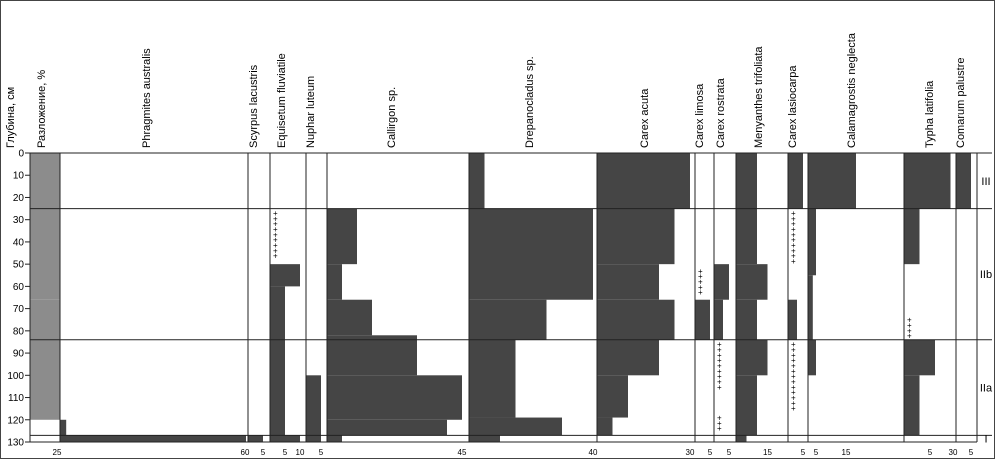 Image resolution: width=995 pixels, height=459 pixels. What do you see at coordinates (16, 398) in the screenshot?
I see `depth-tick-label: 110` at bounding box center [16, 398].